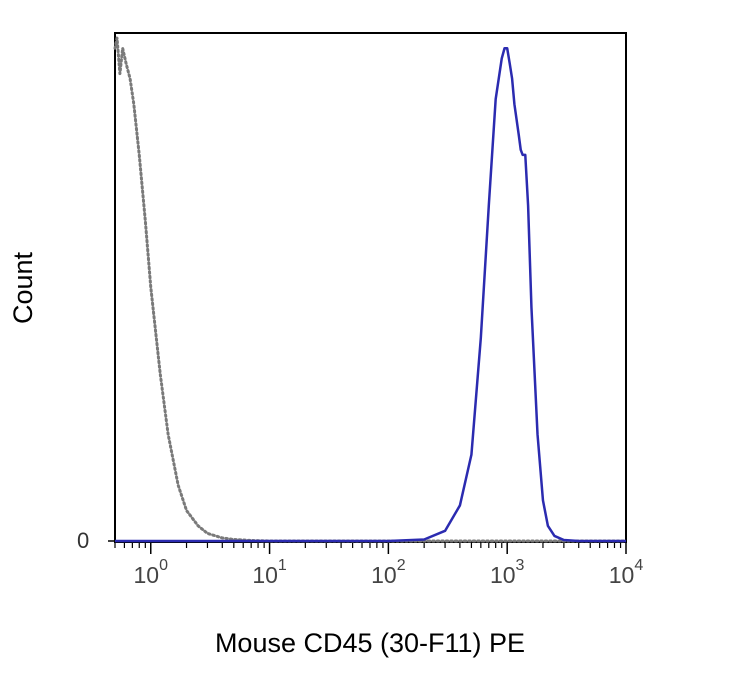 The image size is (740, 700). What do you see at coordinates (507, 572) in the screenshot?
I see `x-tick-label-3: 10³` at bounding box center [507, 572].